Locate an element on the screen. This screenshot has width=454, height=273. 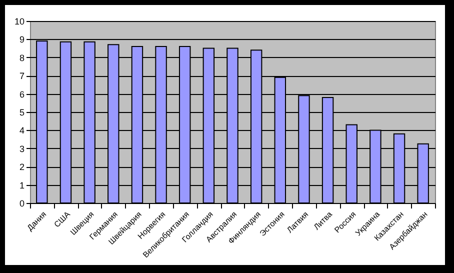
y-tick-label: 0 is located at coordinates (21, 203).